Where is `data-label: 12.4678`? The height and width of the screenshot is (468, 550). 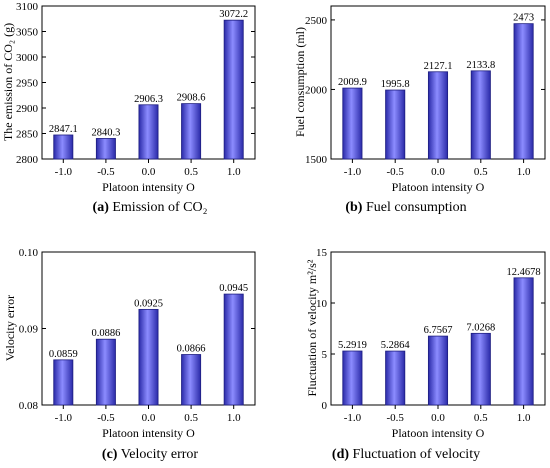 data-label: 12.4678 is located at coordinates (524, 272).